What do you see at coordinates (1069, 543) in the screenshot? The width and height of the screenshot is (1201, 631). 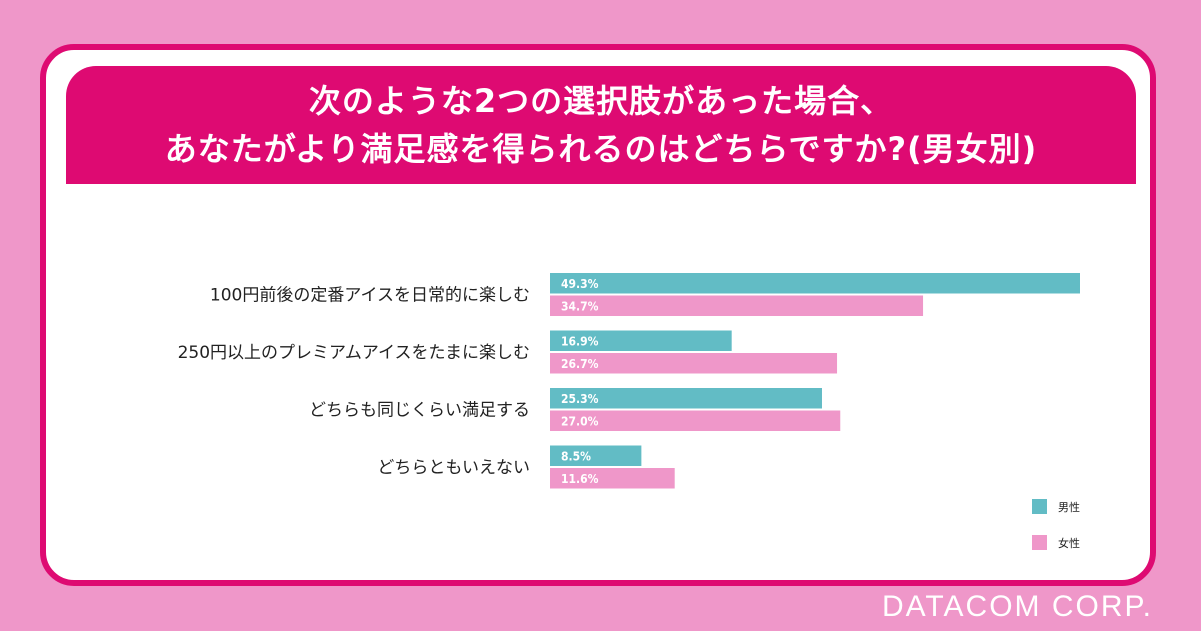 I see `legend-label: 女性` at bounding box center [1069, 543].